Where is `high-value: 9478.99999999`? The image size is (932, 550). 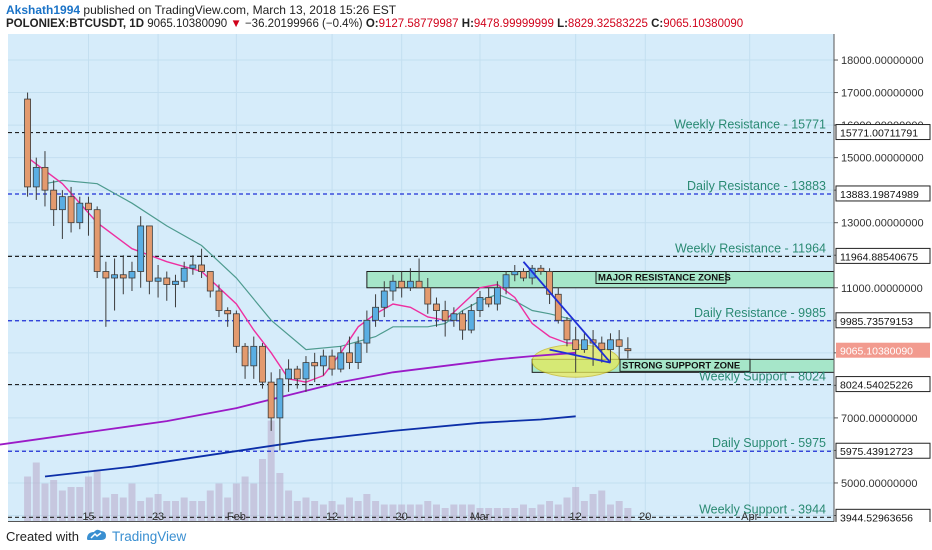
high-value: 9478.99999999 is located at coordinates (513, 24).